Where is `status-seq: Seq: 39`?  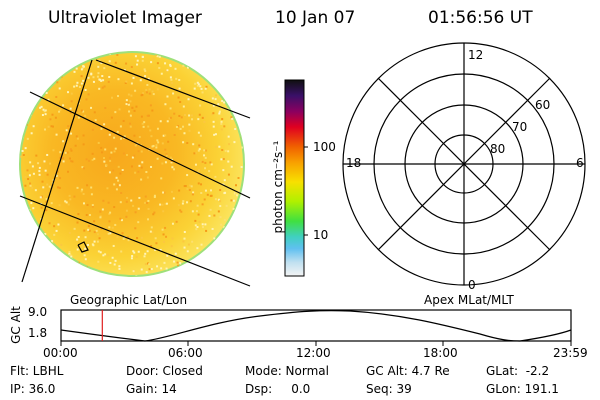 status-seq: Seq: 39 is located at coordinates (389, 389).